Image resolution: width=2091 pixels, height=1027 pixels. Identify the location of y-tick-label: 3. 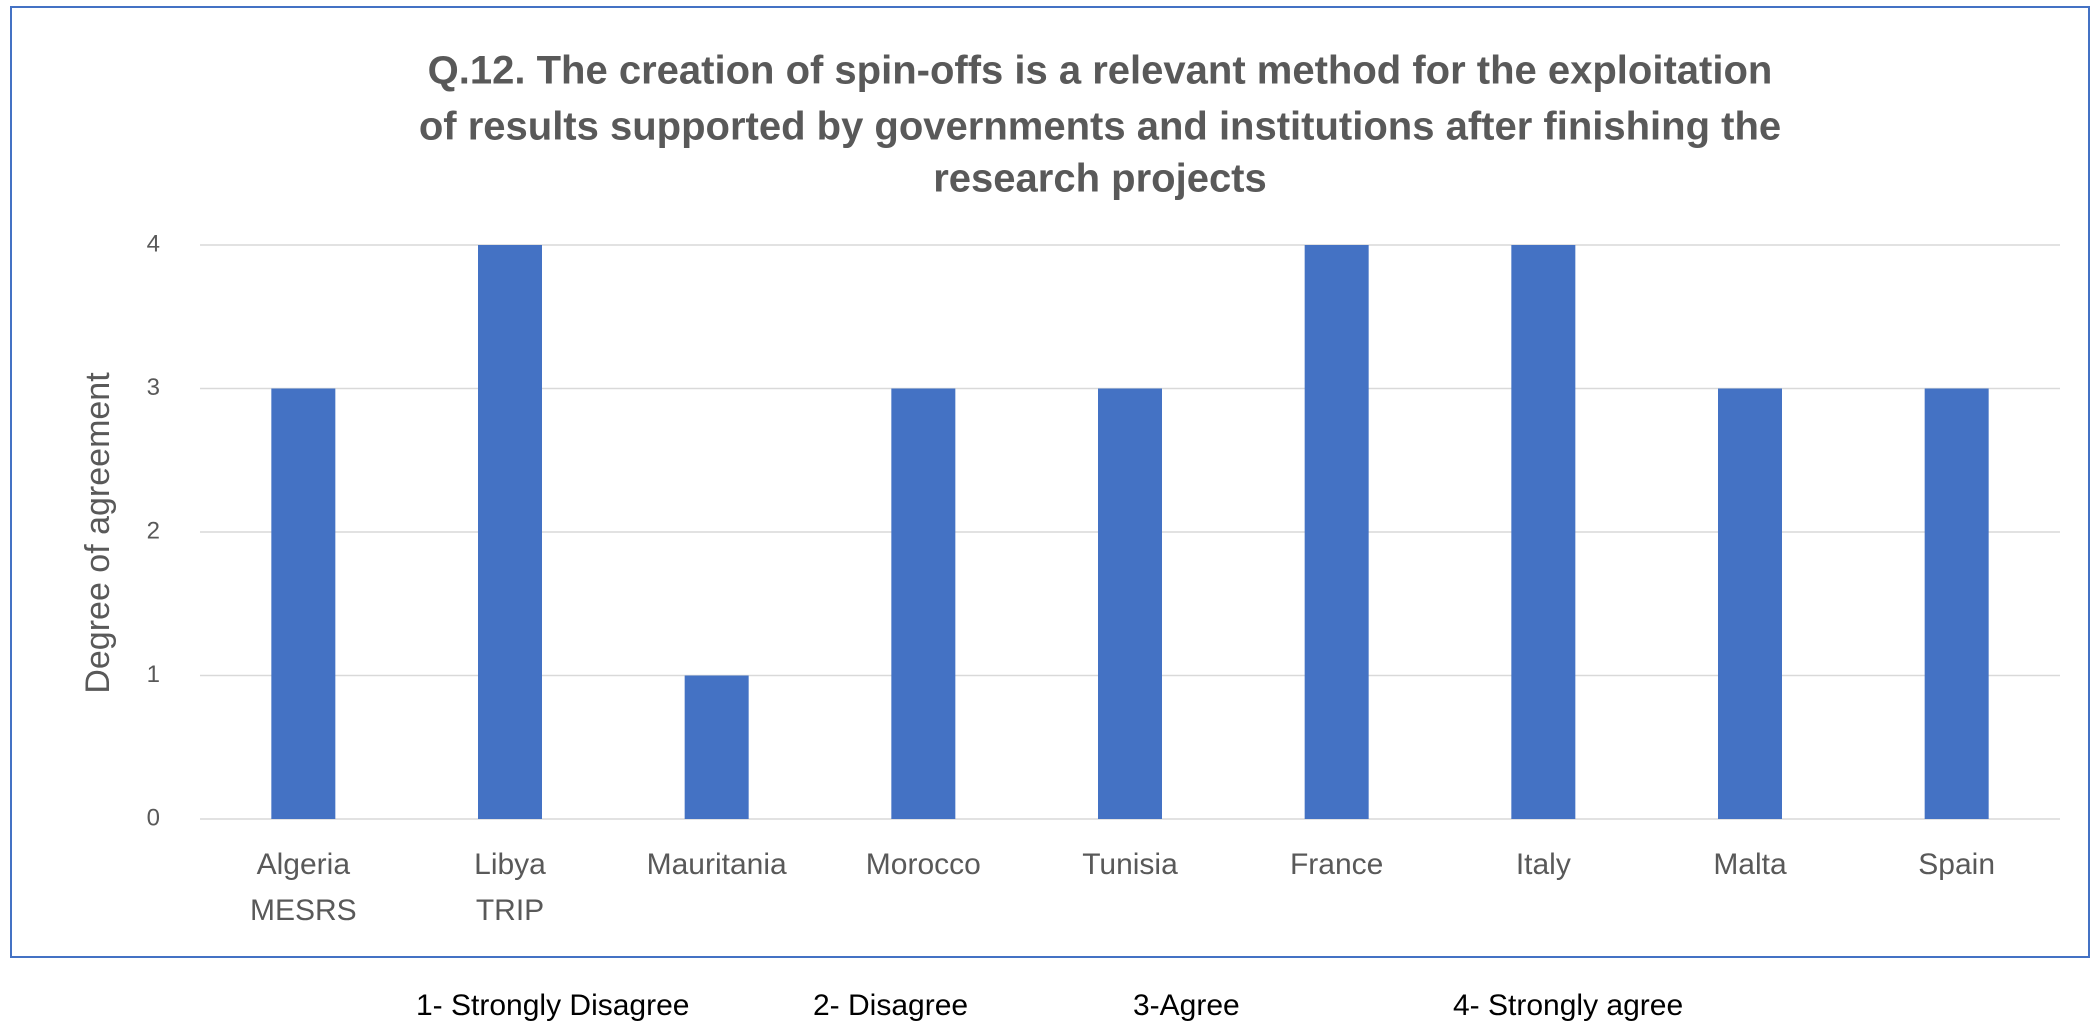
(153, 387).